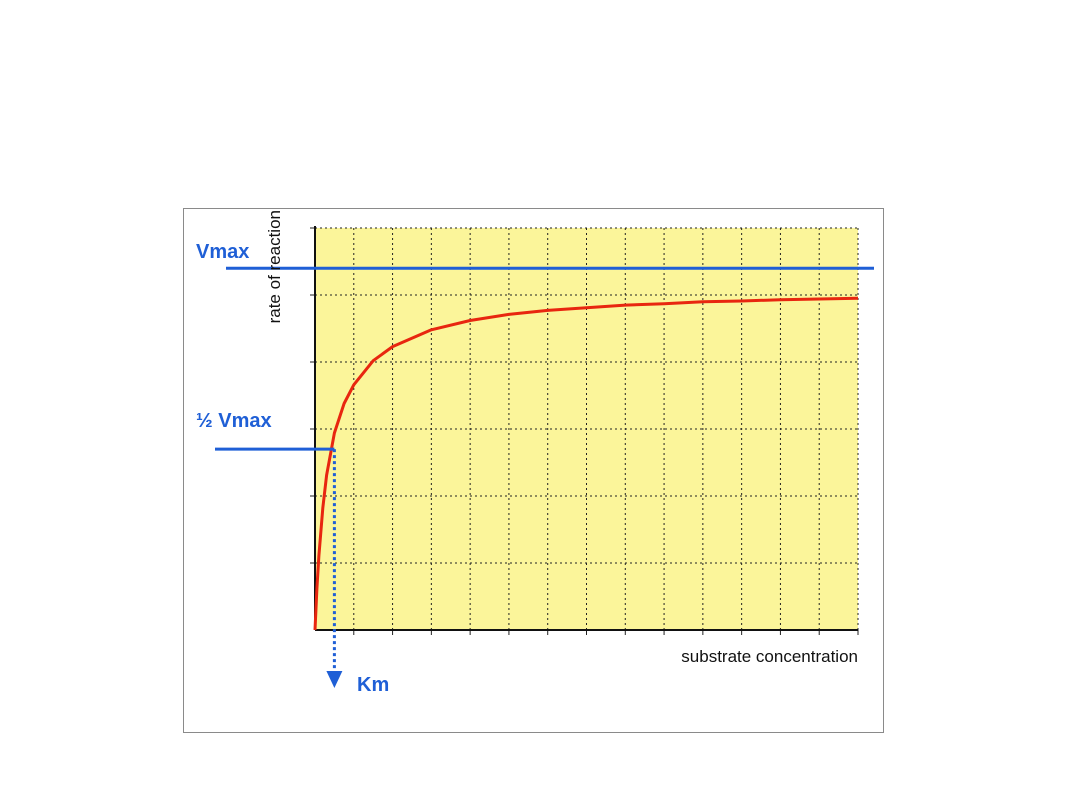 This screenshot has width=1080, height=810. What do you see at coordinates (334, 679) in the screenshot?
I see `km-arrow-icon` at bounding box center [334, 679].